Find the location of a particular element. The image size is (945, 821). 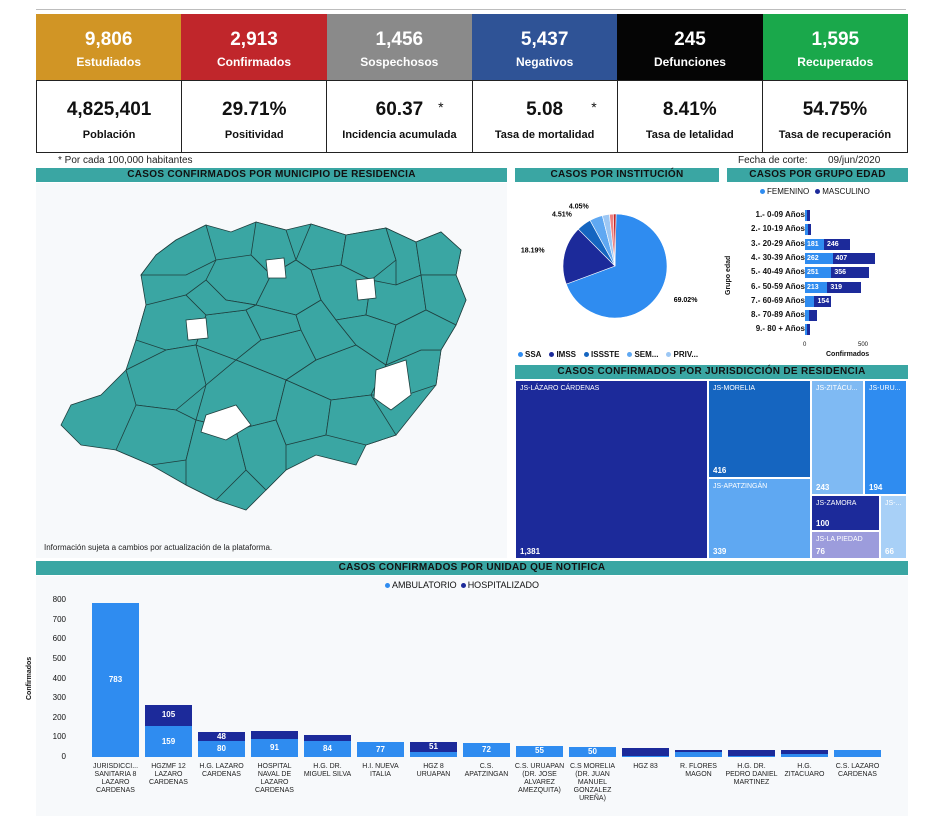

bar-ambulatorio: 72 is located at coordinates (486, 749).